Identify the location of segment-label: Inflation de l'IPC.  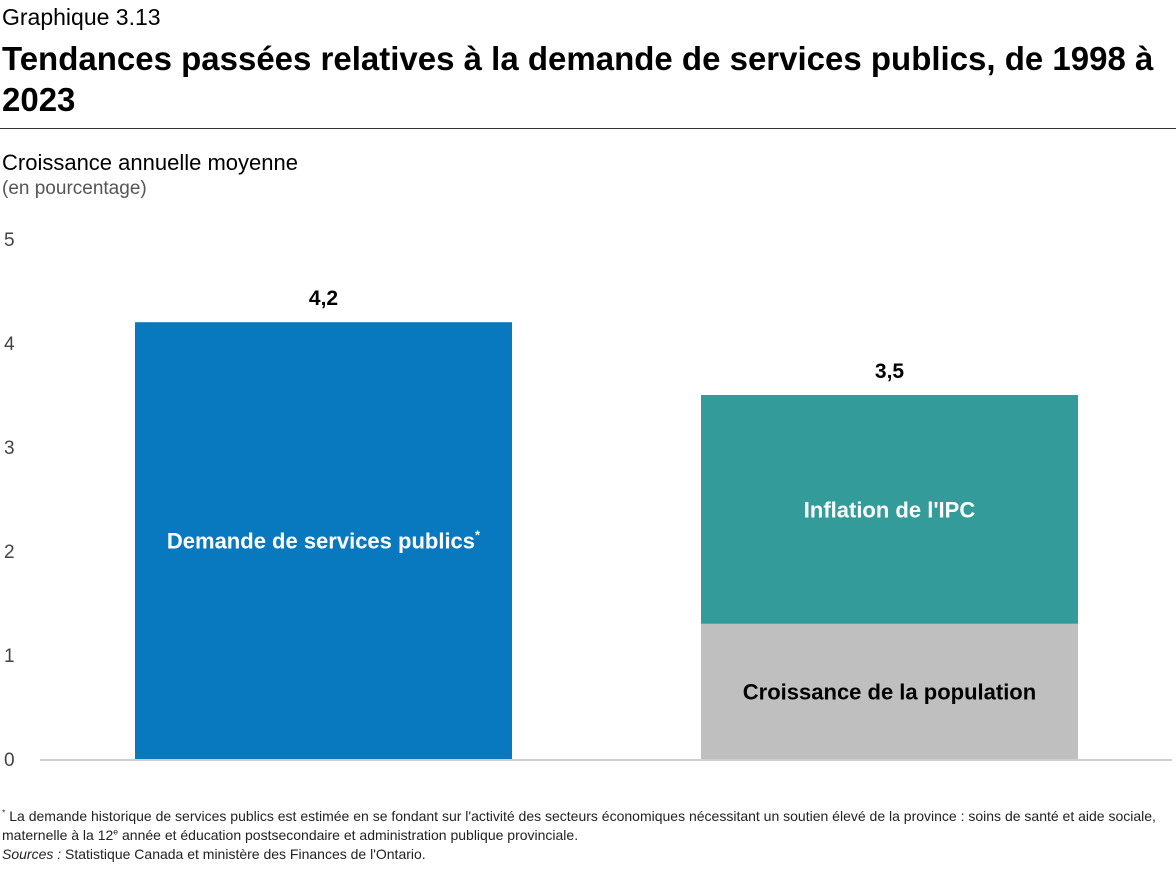
(890, 509).